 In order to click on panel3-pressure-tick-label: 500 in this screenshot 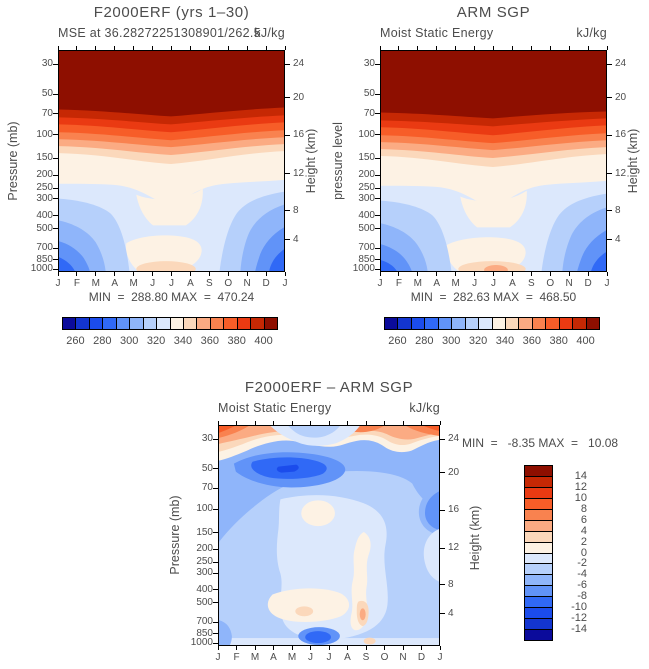, I will do `click(204, 602)`.